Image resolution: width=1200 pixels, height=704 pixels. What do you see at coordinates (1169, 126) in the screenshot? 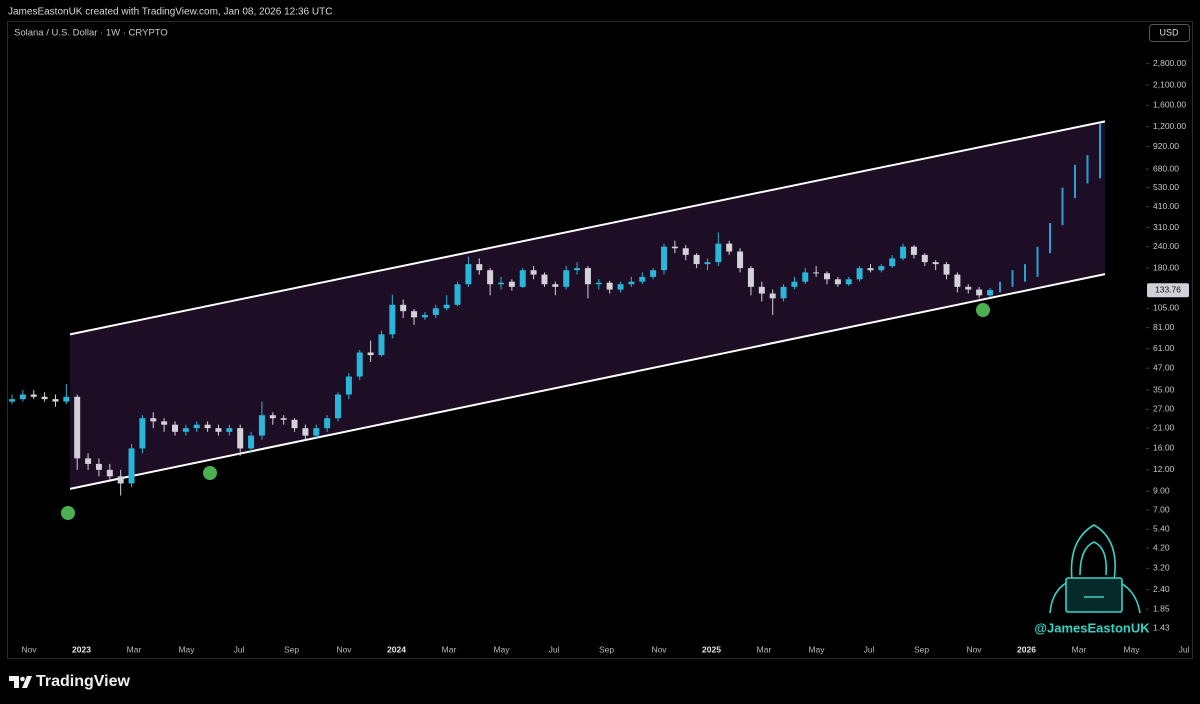
I see `y-tick-label: 1,200.00` at bounding box center [1169, 126].